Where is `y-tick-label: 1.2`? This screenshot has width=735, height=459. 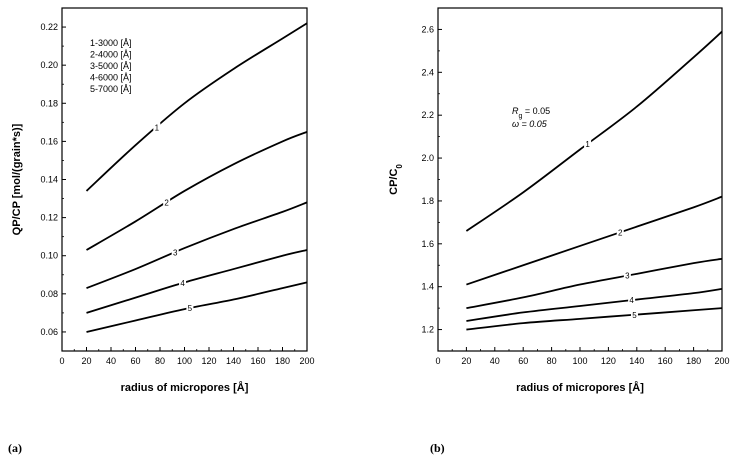 y-tick-label: 1.2 is located at coordinates (427, 330).